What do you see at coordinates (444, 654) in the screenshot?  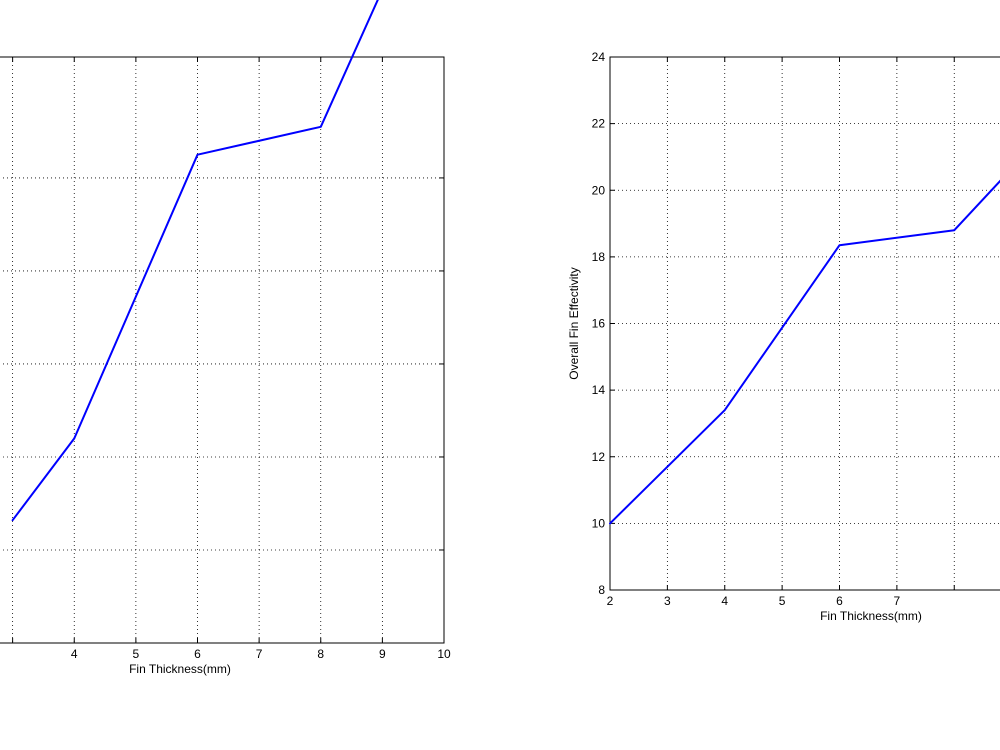 I see `x-tick-label: 10` at bounding box center [444, 654].